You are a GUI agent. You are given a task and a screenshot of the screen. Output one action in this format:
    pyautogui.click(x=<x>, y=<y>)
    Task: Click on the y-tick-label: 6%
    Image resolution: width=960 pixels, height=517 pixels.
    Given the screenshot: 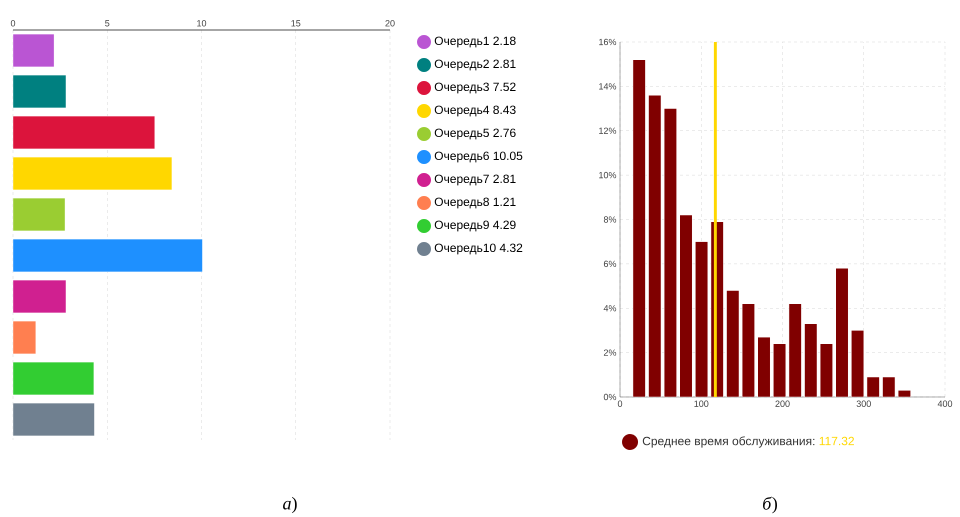 What is the action you would take?
    pyautogui.click(x=610, y=264)
    